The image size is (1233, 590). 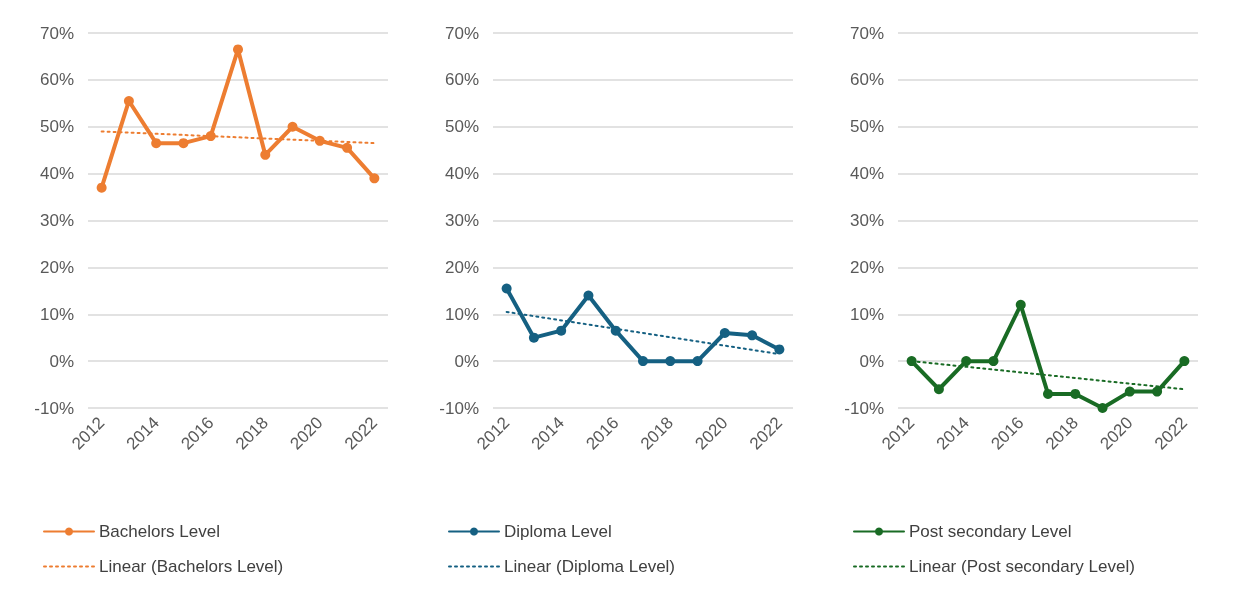 What do you see at coordinates (590, 566) in the screenshot?
I see `legend-label: Linear (Diploma Level)` at bounding box center [590, 566].